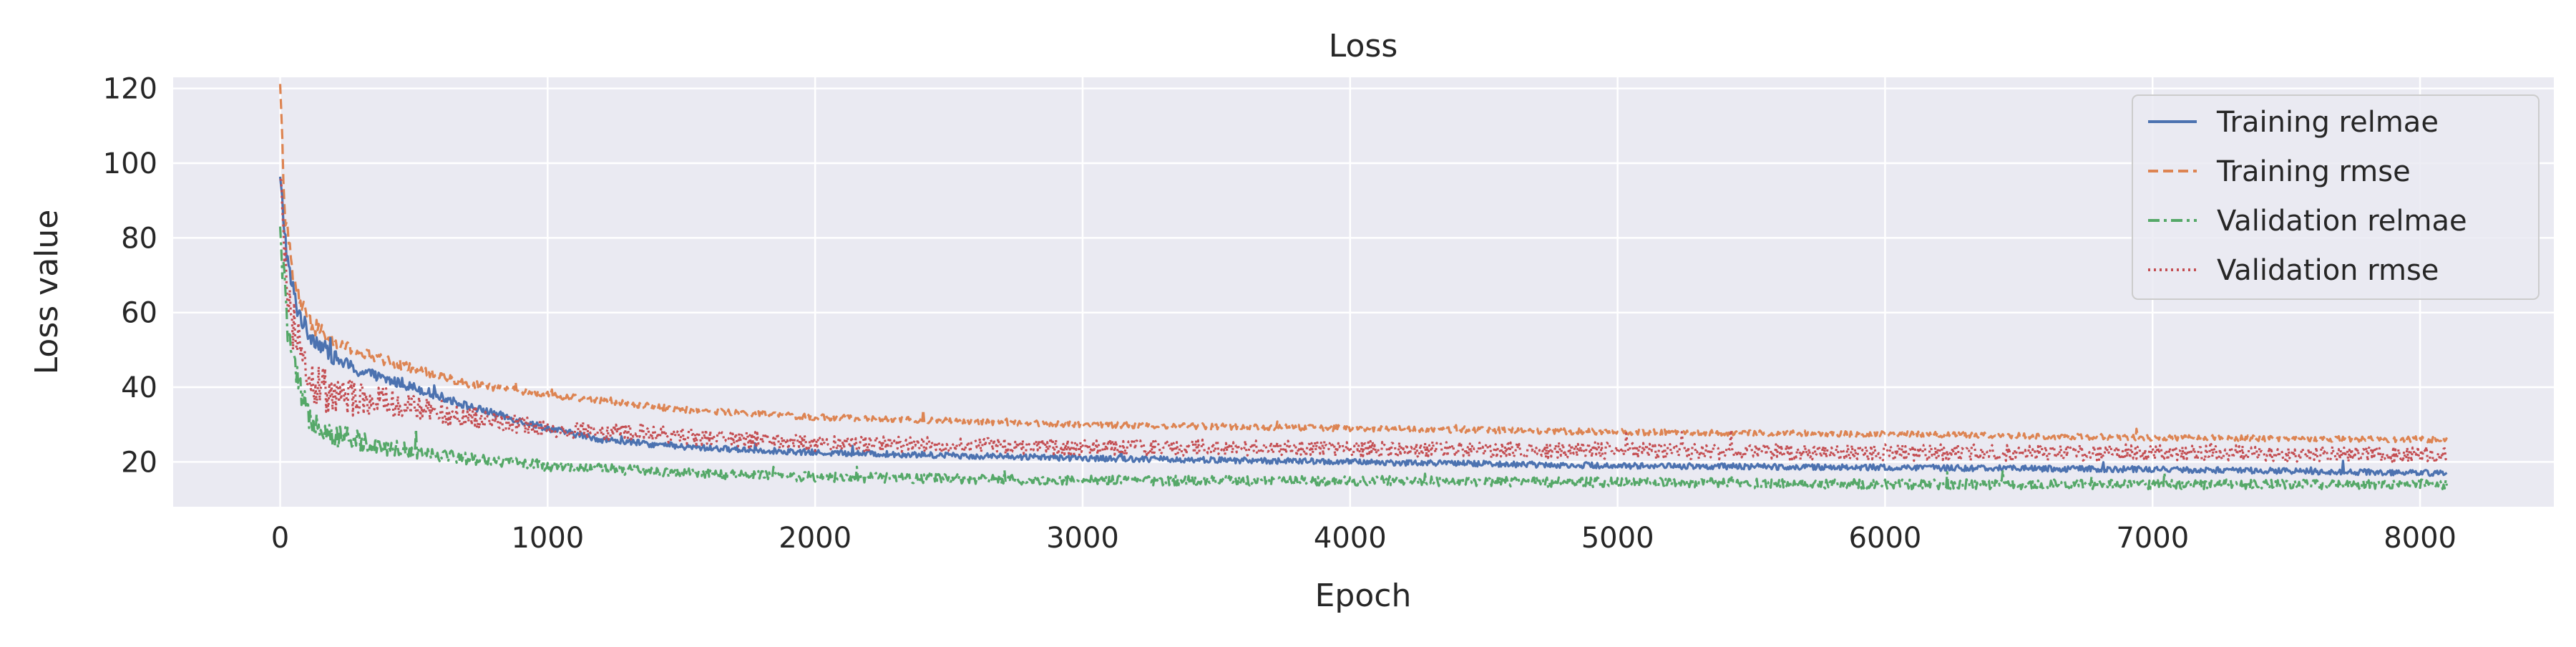 This screenshot has width=2576, height=647. I want to click on legend-frame, so click(2336, 197).